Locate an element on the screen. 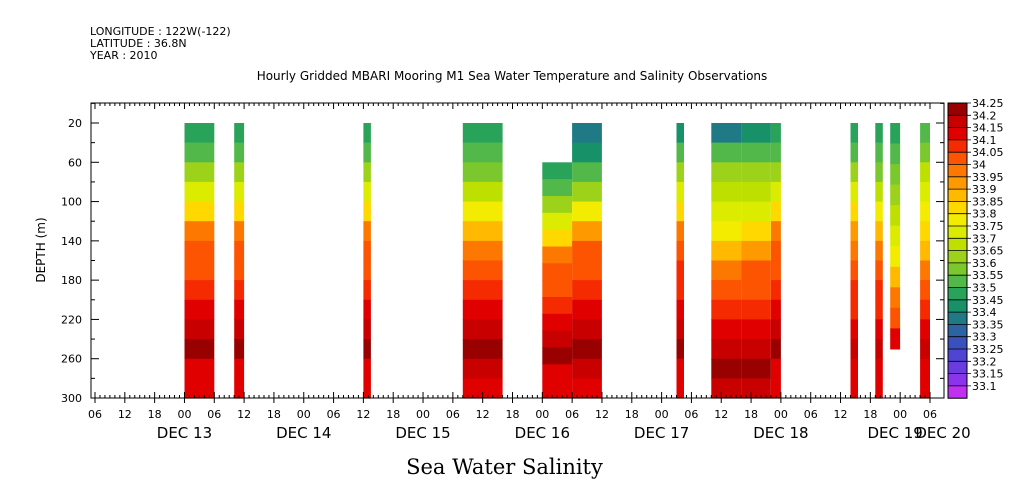  x-day-label: DEC 19 is located at coordinates (894, 433).